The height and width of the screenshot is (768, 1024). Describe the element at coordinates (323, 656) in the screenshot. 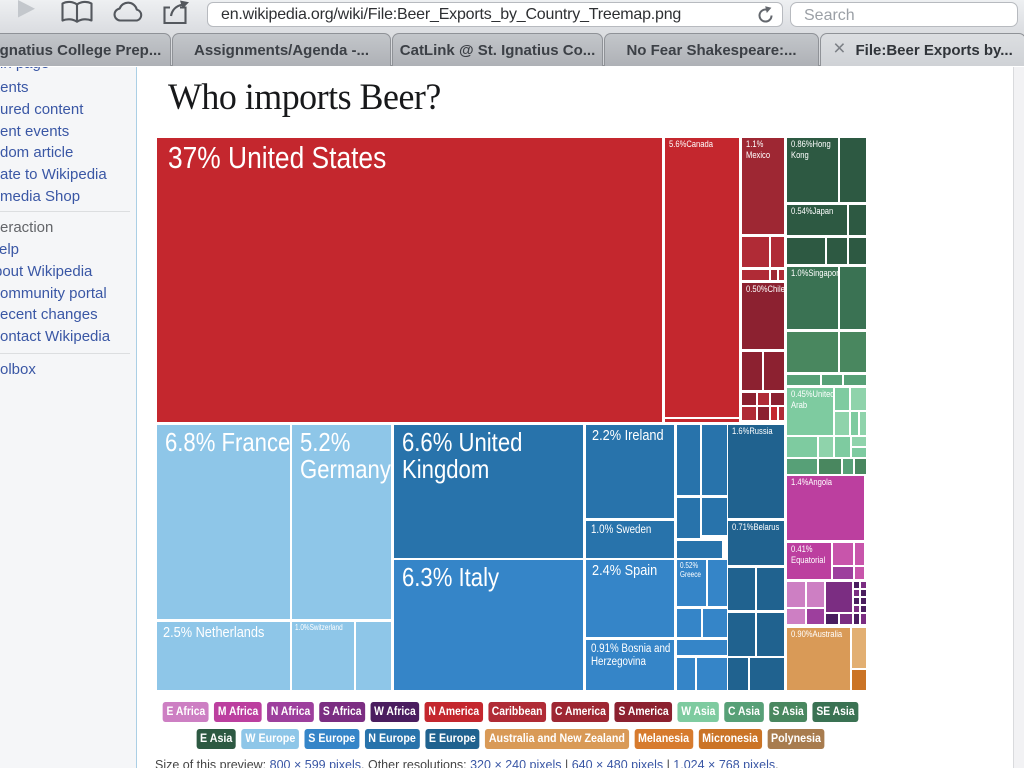

I see `treemap-block-switzerland: 1.0%Switzerland` at that location.